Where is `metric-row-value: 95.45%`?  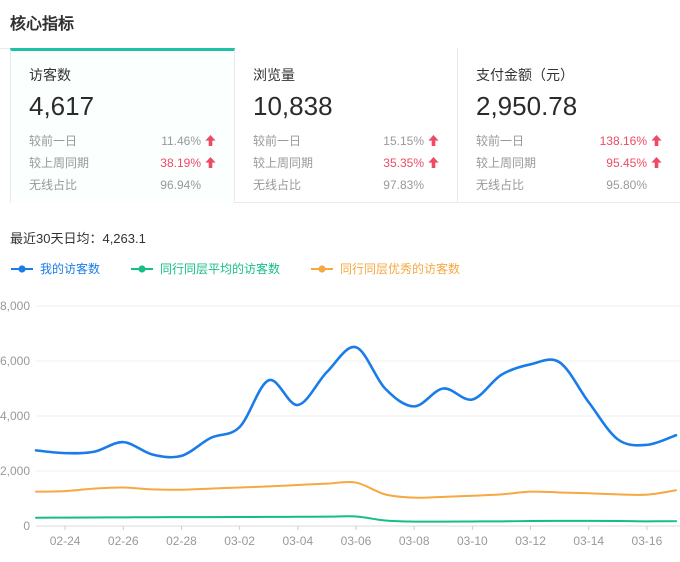 metric-row-value: 95.45% is located at coordinates (626, 162).